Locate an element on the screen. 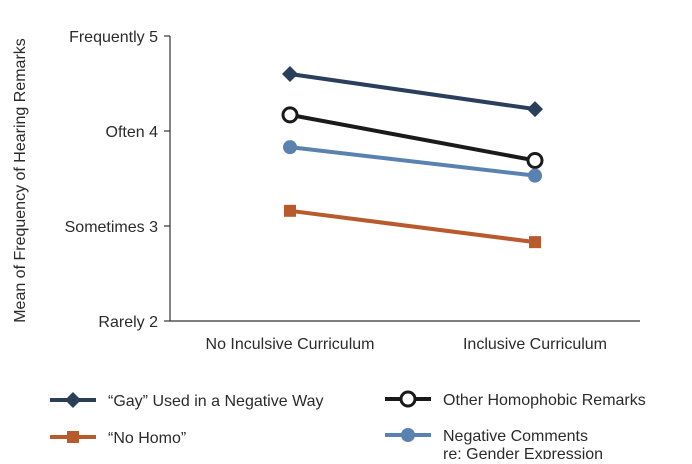 The width and height of the screenshot is (692, 464). legend-item: Other Homophobic Remarks is located at coordinates (515, 399).